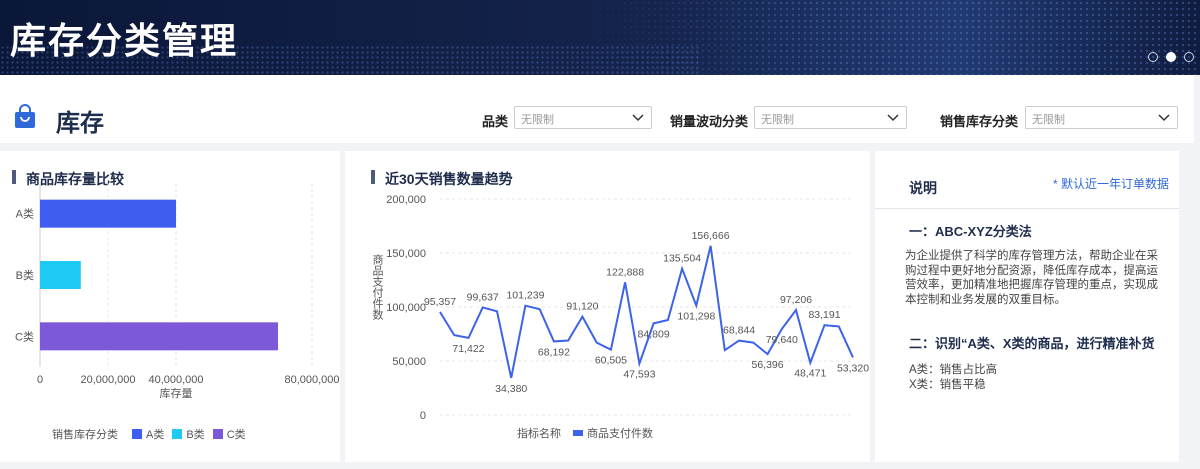 The width and height of the screenshot is (1200, 469). Describe the element at coordinates (1101, 117) in the screenshot. I see `stock-class-select: 无限制` at that location.